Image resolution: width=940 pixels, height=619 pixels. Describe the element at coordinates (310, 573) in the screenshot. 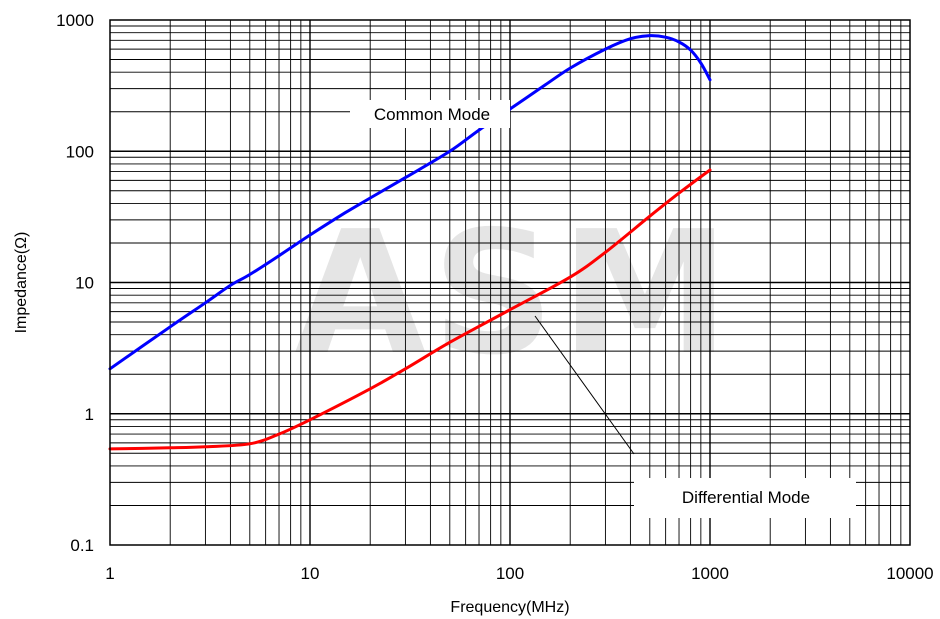

I see `x-tick-label: 10` at that location.